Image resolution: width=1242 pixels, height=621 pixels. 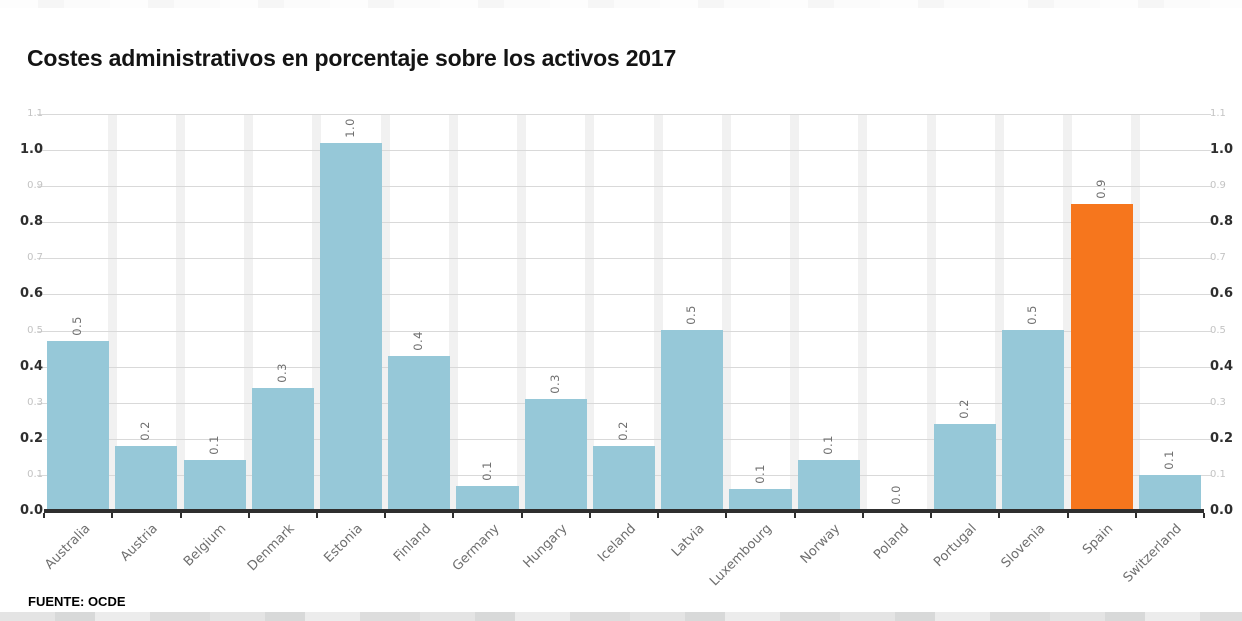 I want to click on y-axis-label-left-0.9: 0.9, so click(x=35, y=185).